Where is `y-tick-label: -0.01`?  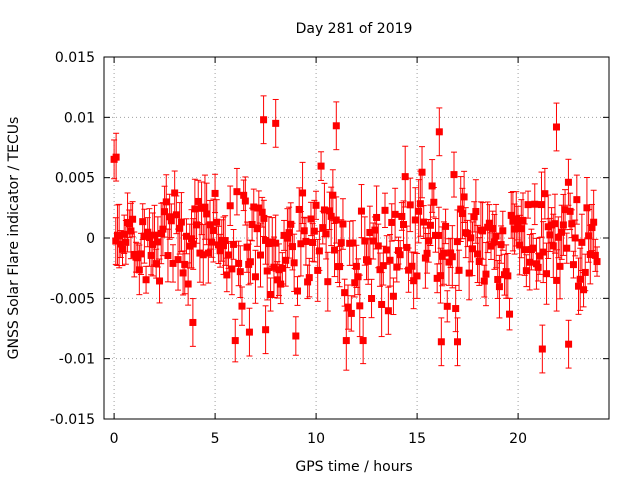
y-tick-label: -0.01 is located at coordinates (77, 360).